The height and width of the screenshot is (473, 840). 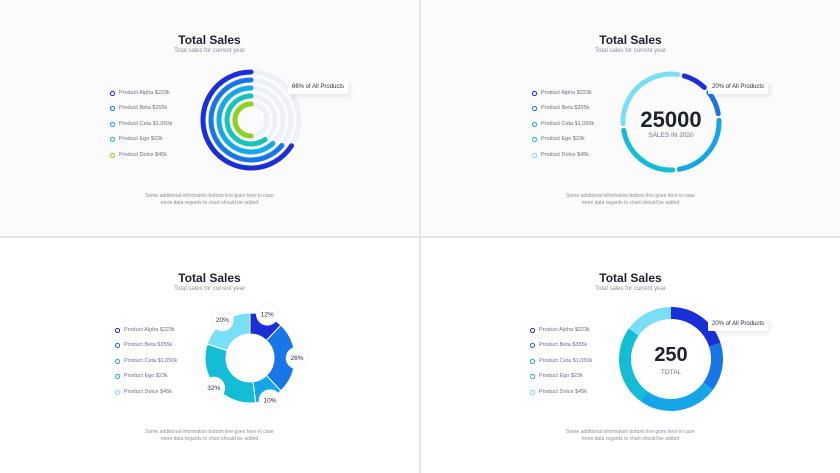 I want to click on data-label: 12%, so click(x=267, y=315).